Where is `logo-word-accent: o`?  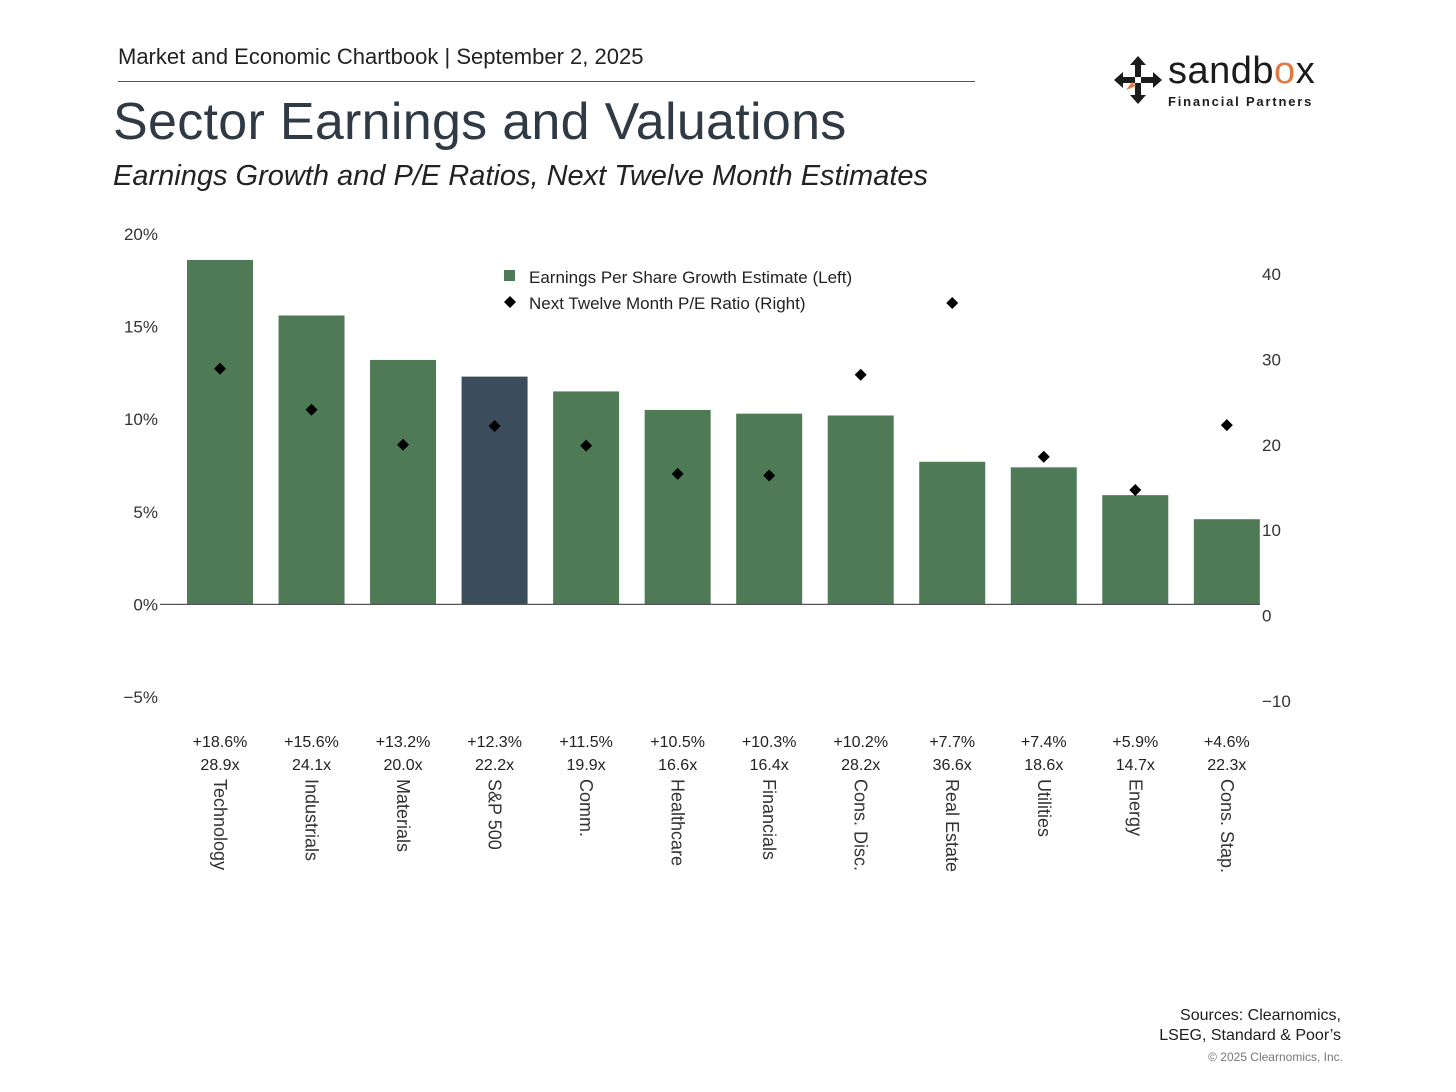
logo-word-accent: o is located at coordinates (1285, 71).